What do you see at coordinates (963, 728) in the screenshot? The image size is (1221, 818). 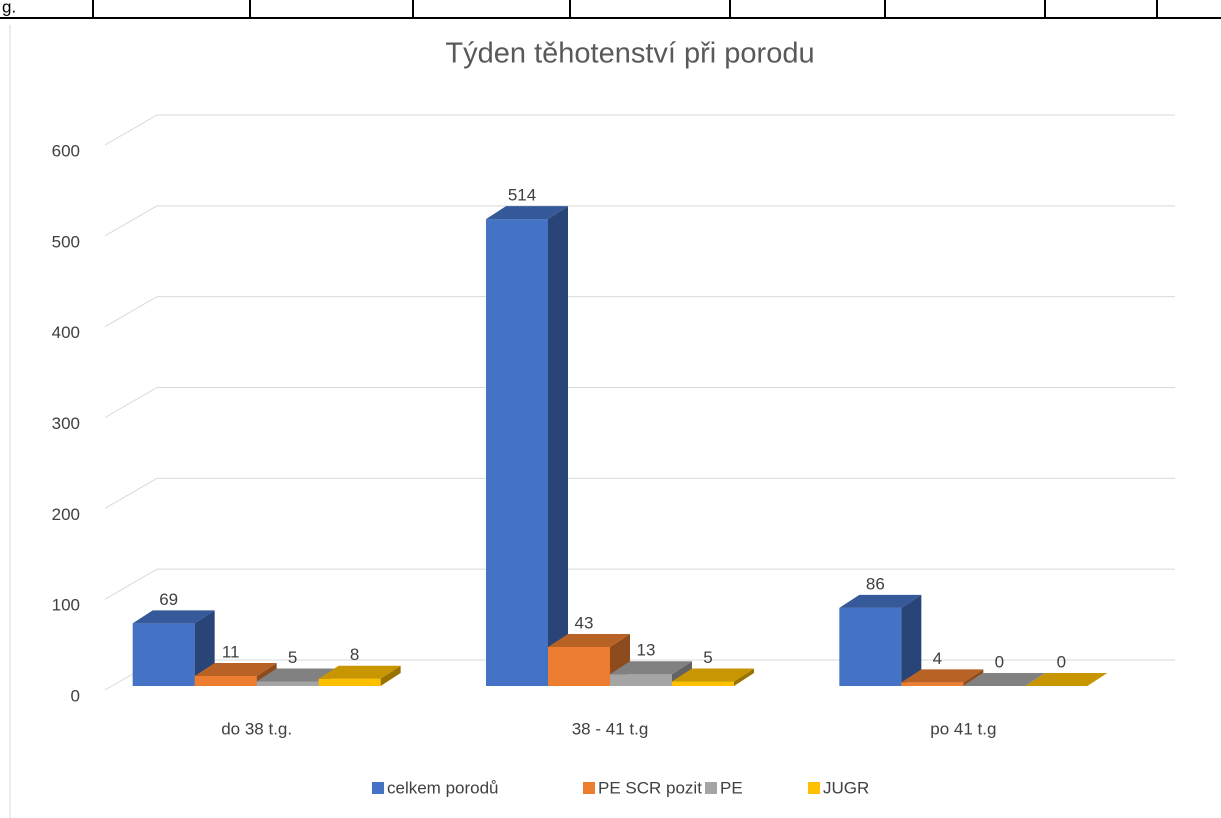 I see `x-tick-label: po 41 t.g` at bounding box center [963, 728].